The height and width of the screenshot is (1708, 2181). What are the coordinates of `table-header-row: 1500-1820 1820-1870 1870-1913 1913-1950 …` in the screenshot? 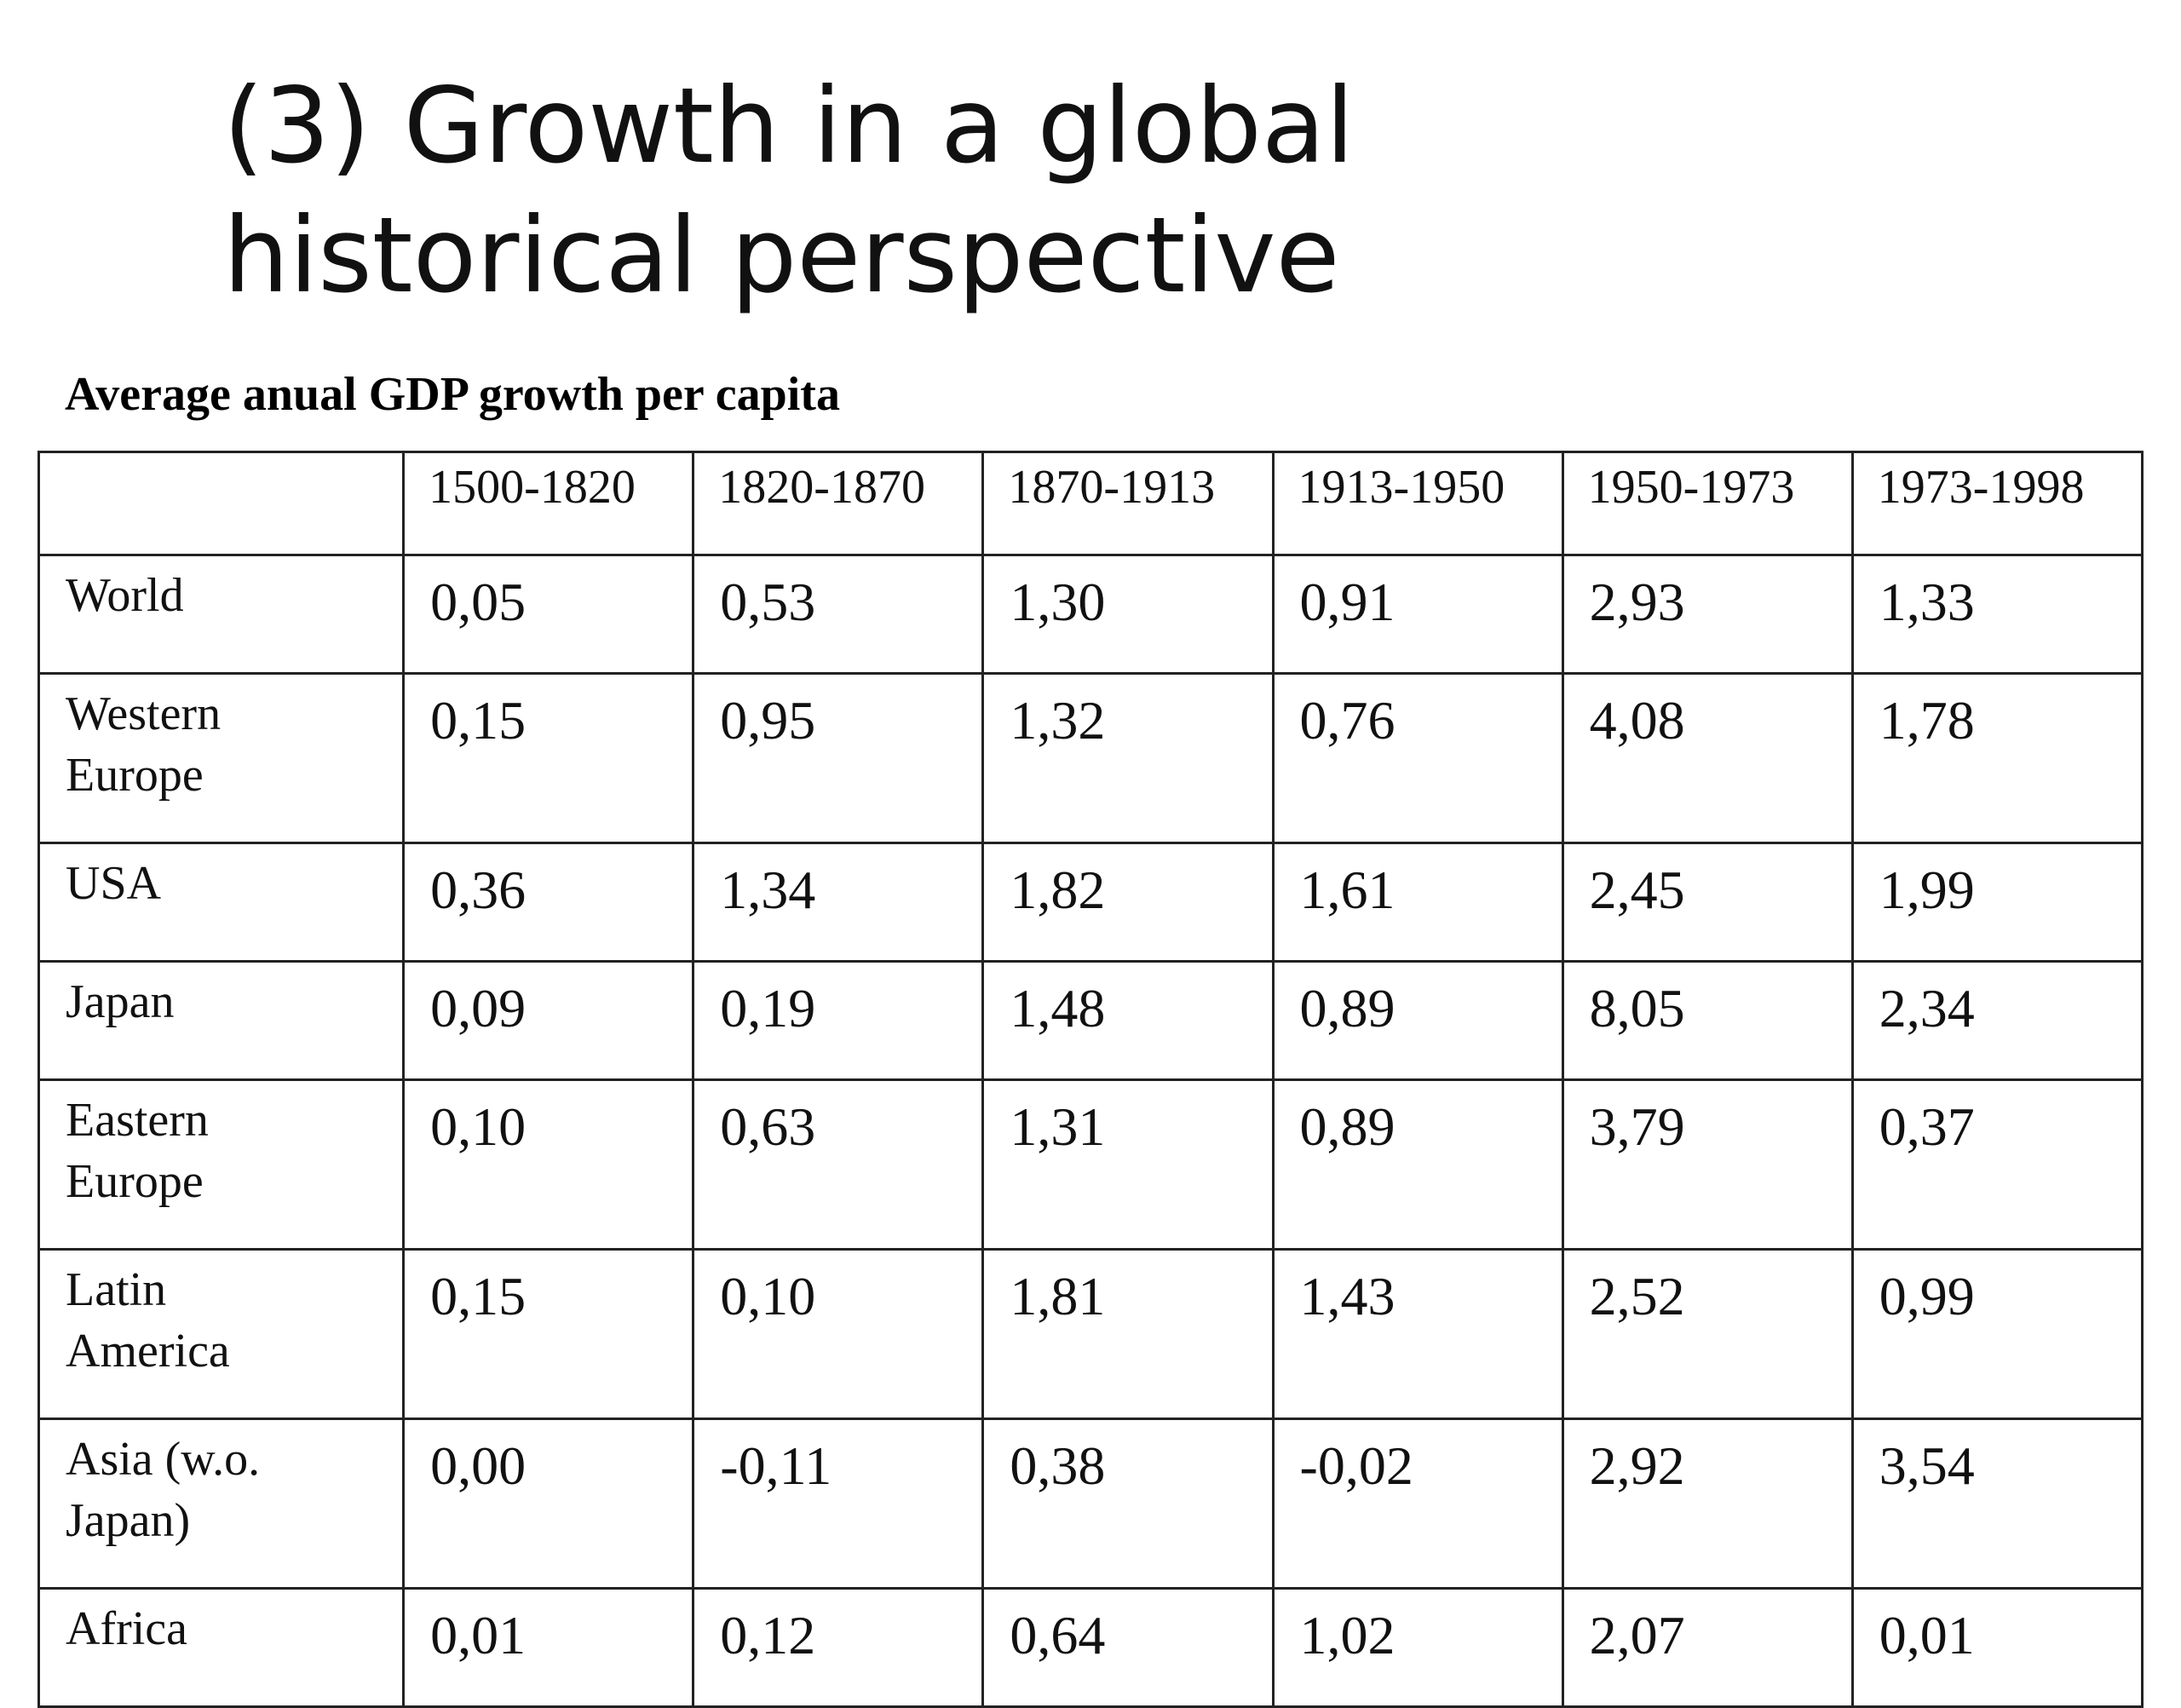 It's located at (1090, 503).